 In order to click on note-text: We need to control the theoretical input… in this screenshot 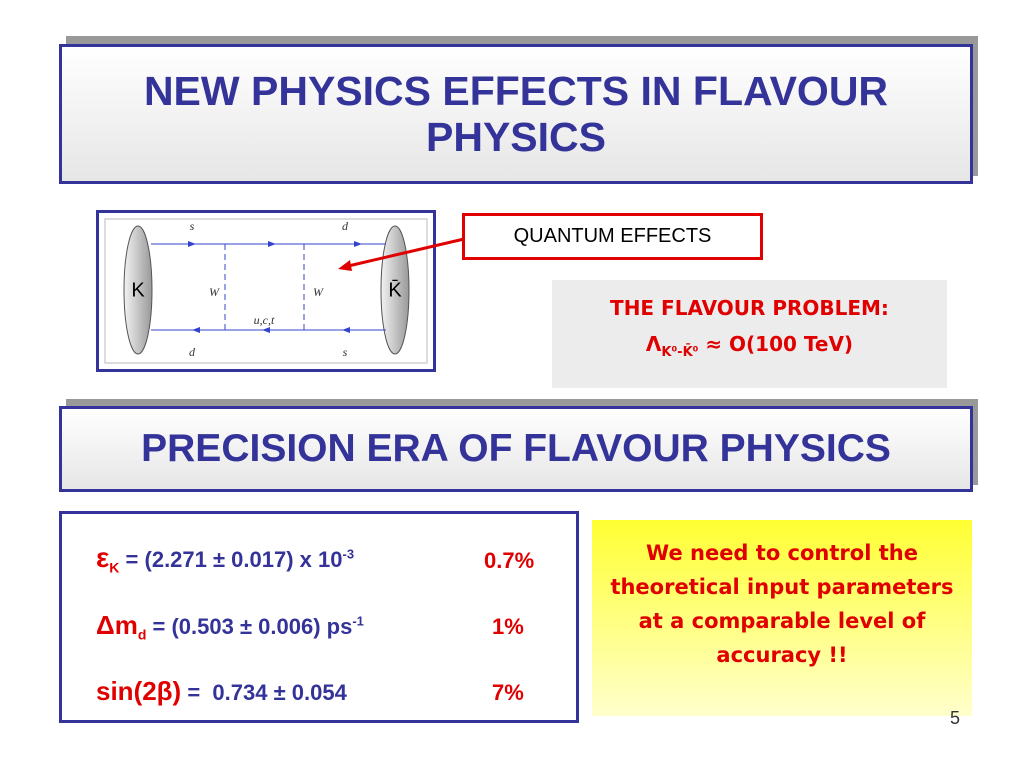, I will do `click(782, 604)`.